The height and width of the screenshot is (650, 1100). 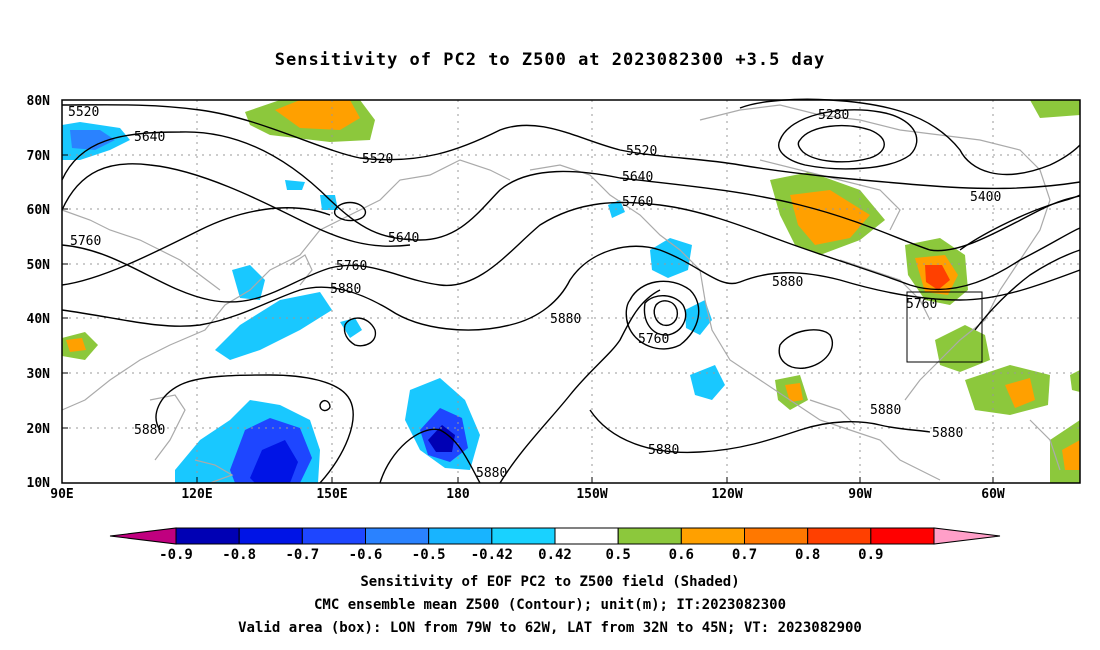 What do you see at coordinates (143, 536) in the screenshot?
I see `colorbar-min-arrow` at bounding box center [143, 536].